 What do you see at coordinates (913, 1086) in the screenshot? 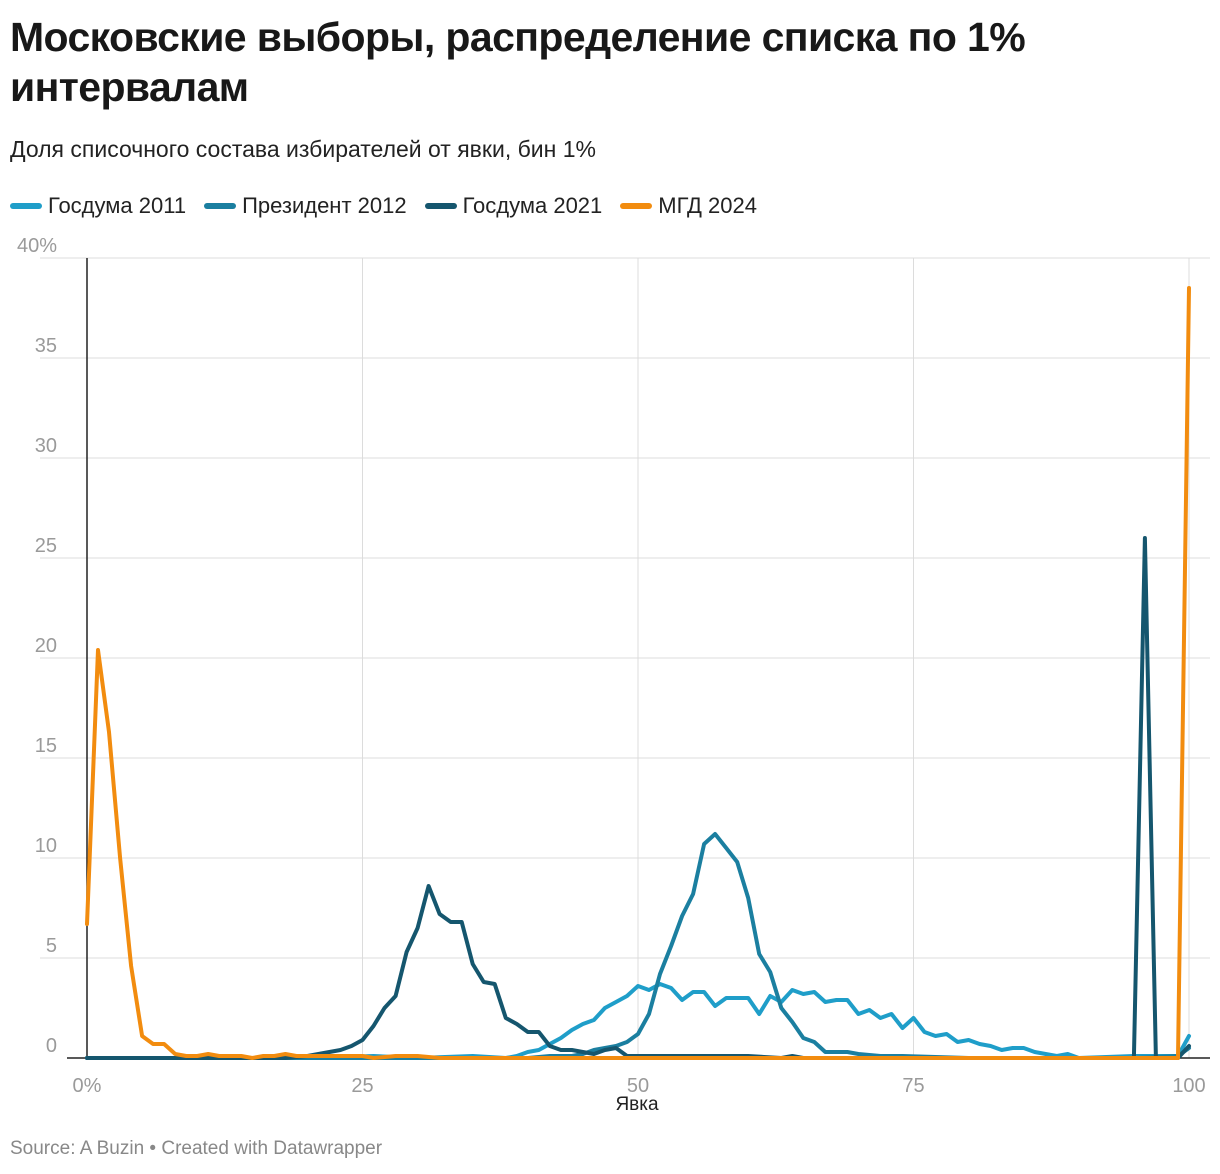
I see `x-tick-label: 75` at bounding box center [913, 1086].